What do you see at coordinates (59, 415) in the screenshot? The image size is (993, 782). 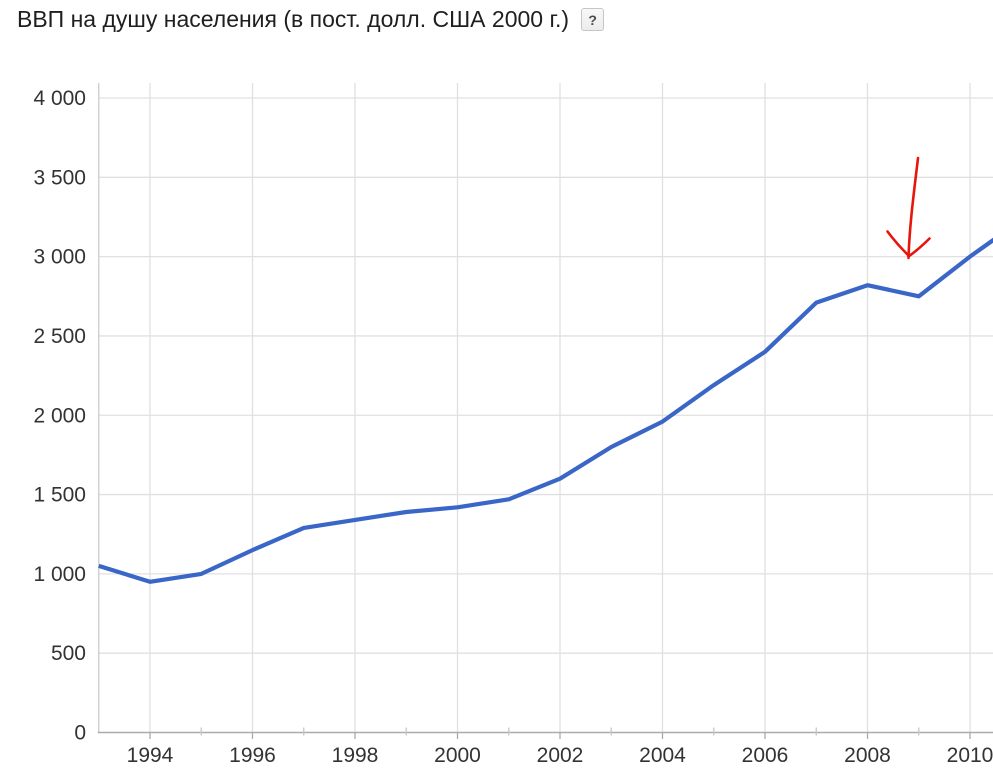 I see `y-tick-label: 2 000` at bounding box center [59, 415].